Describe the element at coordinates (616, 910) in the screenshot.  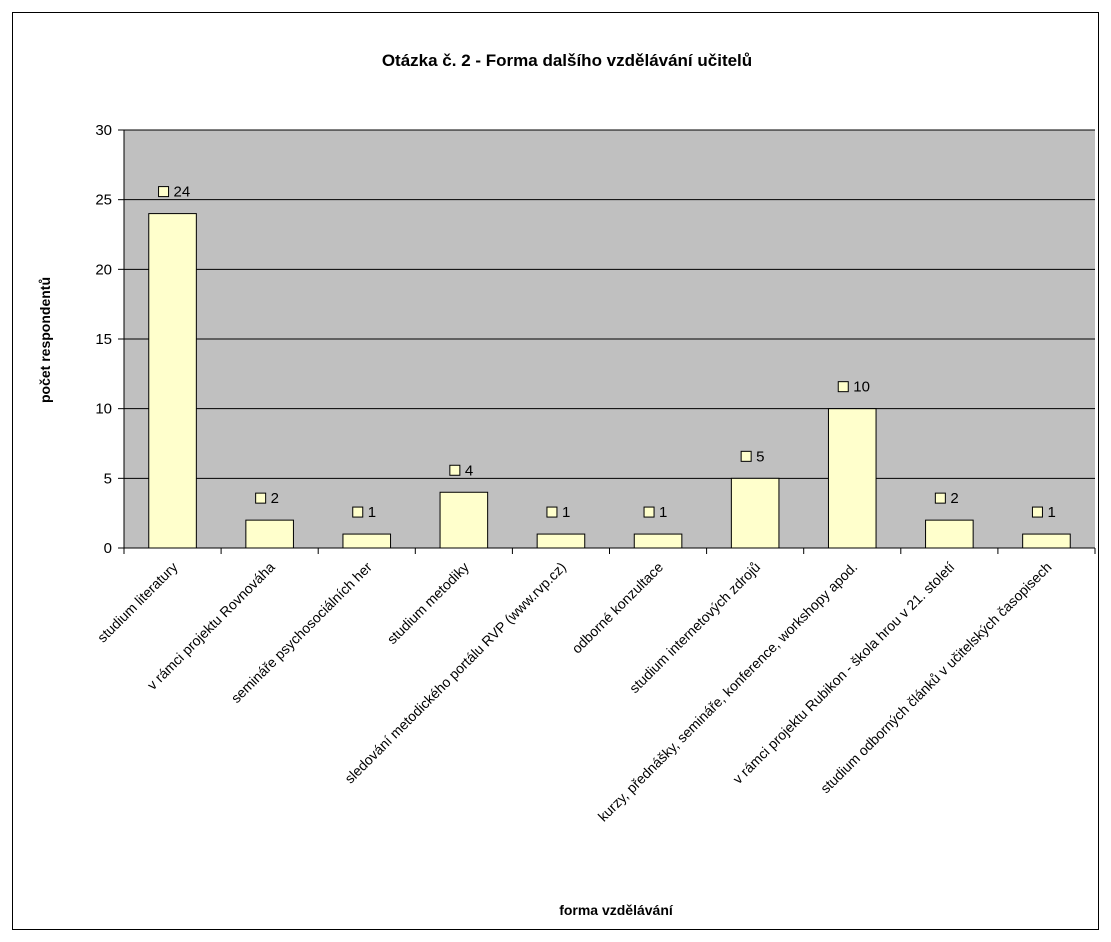
I see `x-axis-title: forma vzdělávání` at that location.